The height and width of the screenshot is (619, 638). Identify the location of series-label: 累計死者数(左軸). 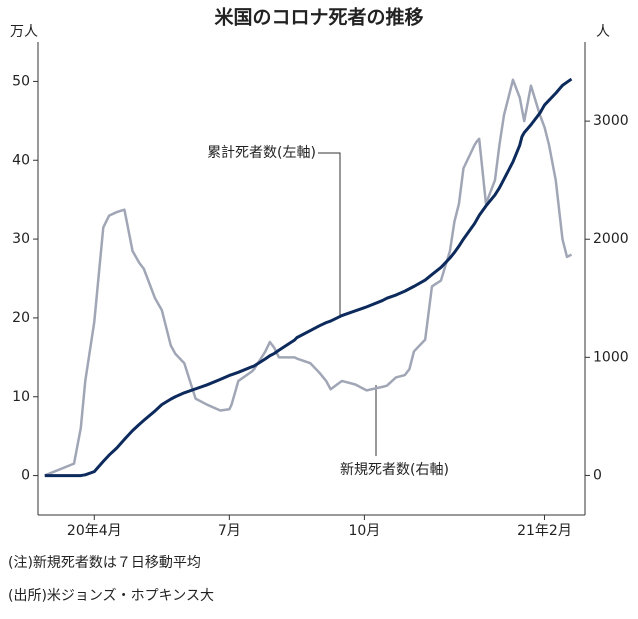
(261, 153).